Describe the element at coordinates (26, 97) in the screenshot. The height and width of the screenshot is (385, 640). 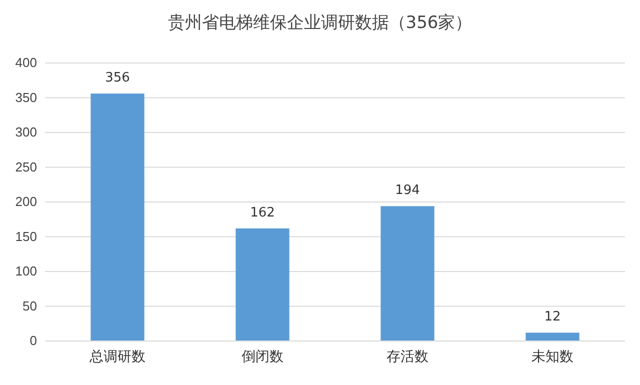
I see `y-tick-label: 350` at that location.